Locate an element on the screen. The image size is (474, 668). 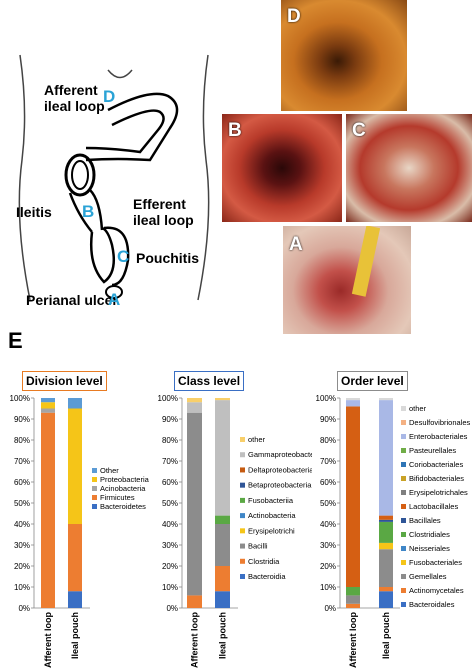
legend-entry-deltaproteobacteria: Deltaproteobacteria is located at coordinates (280, 469).